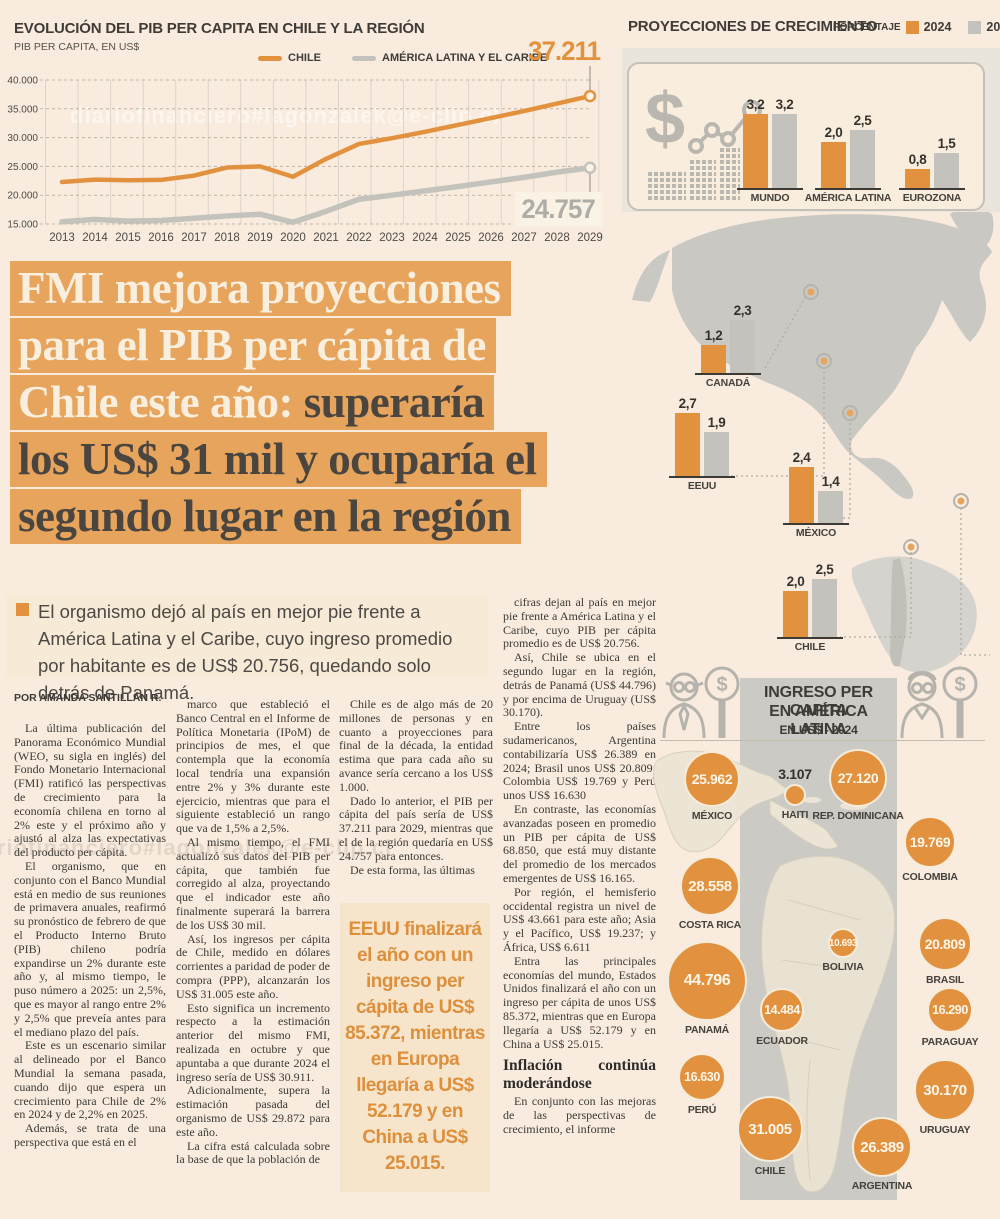 This screenshot has height=1219, width=1000. I want to click on bar-value-label: 1,4, so click(830, 481).